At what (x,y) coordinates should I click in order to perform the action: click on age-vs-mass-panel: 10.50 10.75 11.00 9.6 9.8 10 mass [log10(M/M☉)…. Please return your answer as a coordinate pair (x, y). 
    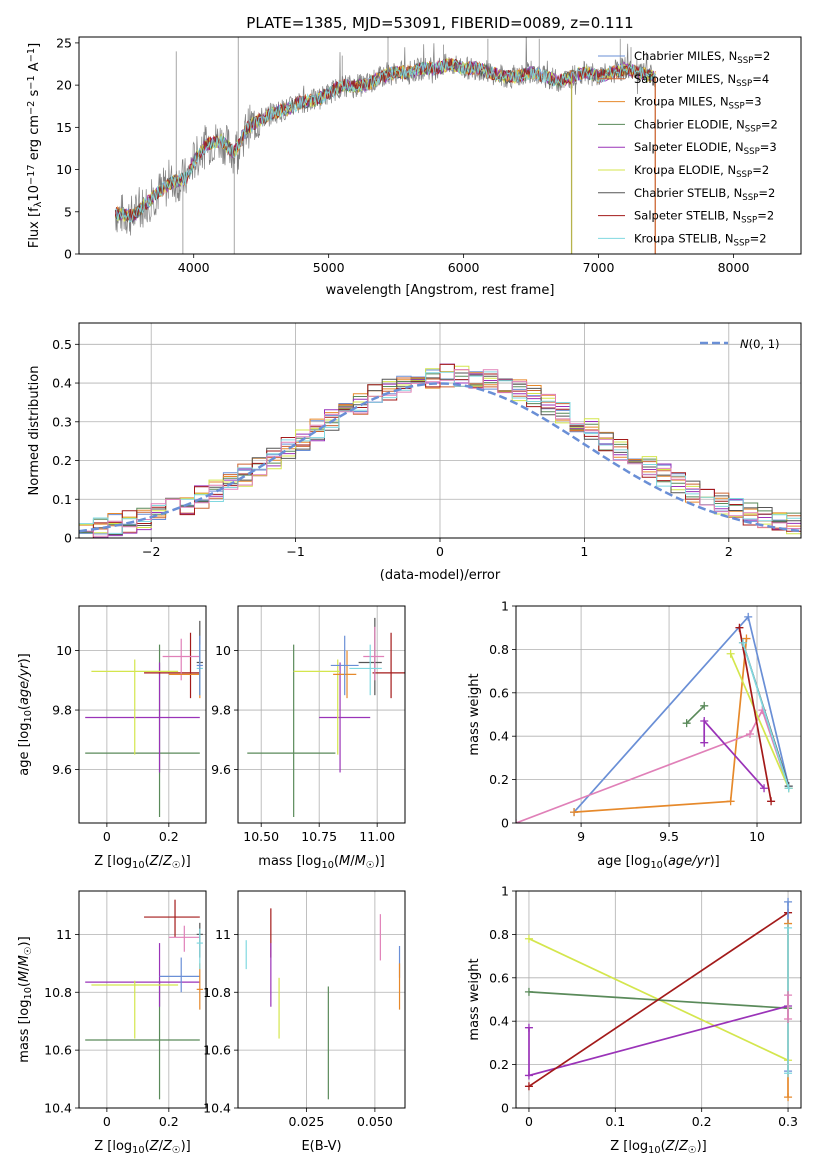
    Looking at the image, I should click on (308, 738).